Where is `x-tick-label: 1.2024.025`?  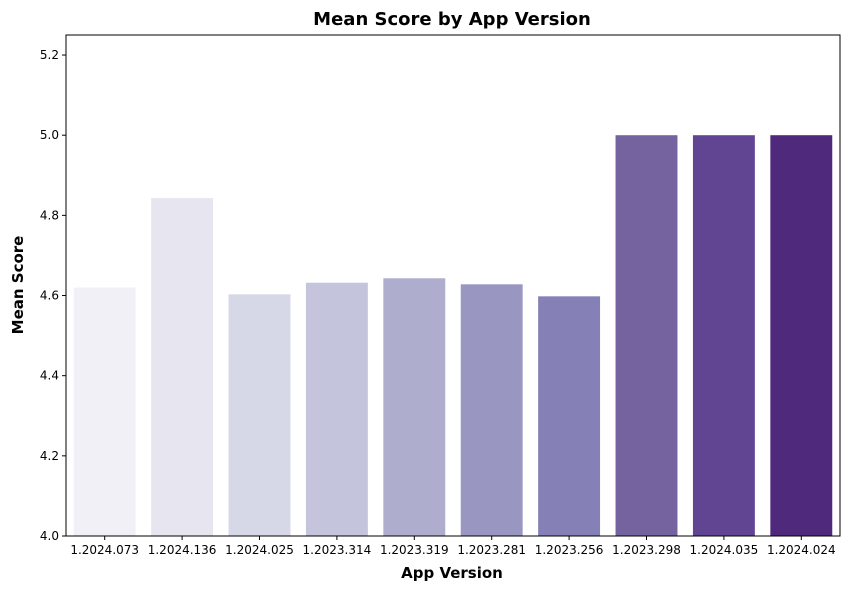
x-tick-label: 1.2024.025 is located at coordinates (259, 550).